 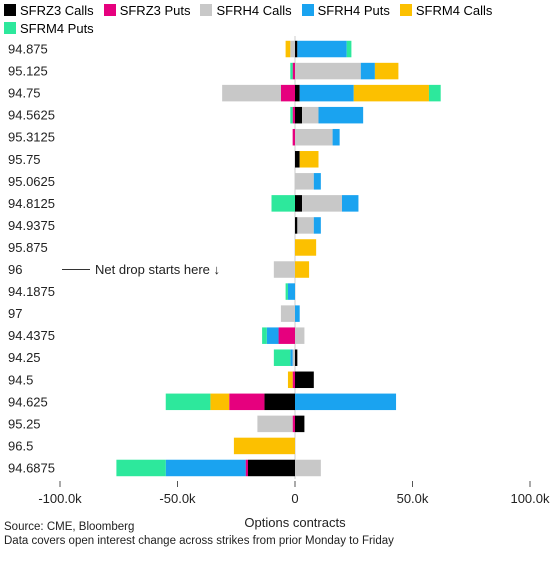 I want to click on bar-segment: SFRM4 Puts 94.5625: -1000, so click(x=291, y=115).